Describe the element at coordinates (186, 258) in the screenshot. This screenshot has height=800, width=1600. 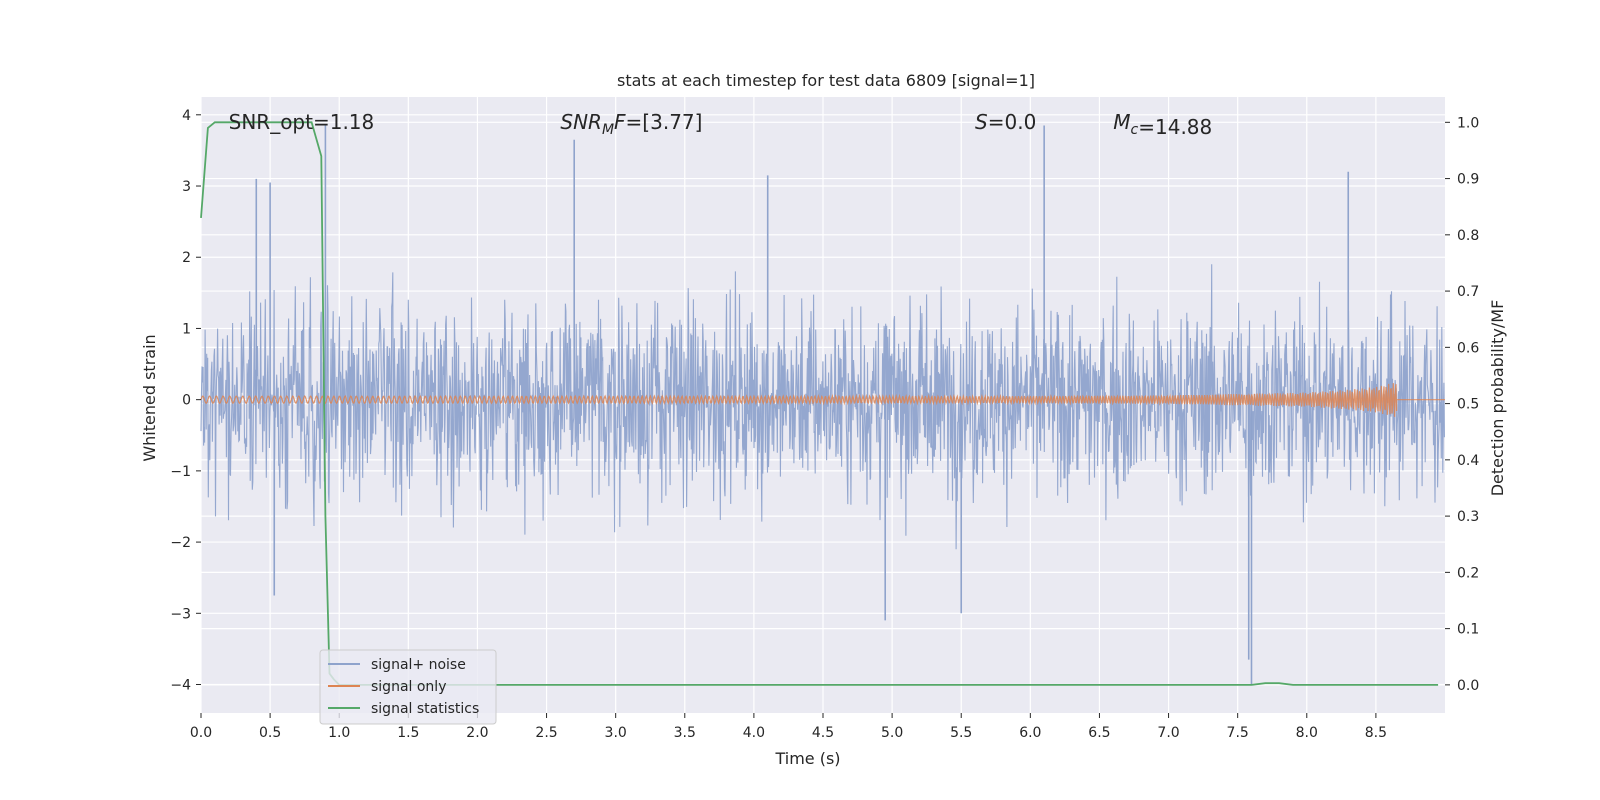
I see `y-tick-label-2: 2` at that location.